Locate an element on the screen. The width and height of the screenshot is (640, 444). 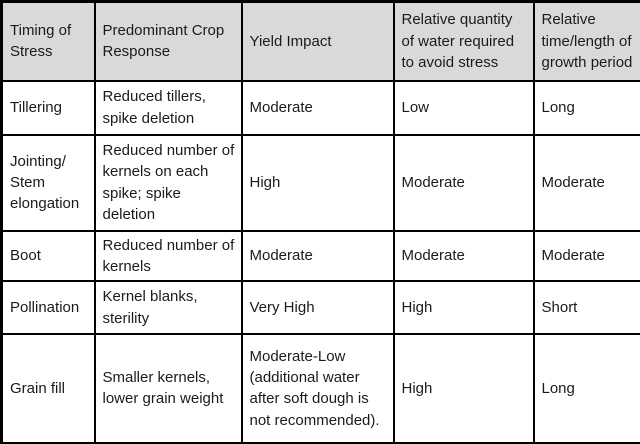
header-cell-relative-growth-period: Relative time/length of growth period is located at coordinates (586, 41).